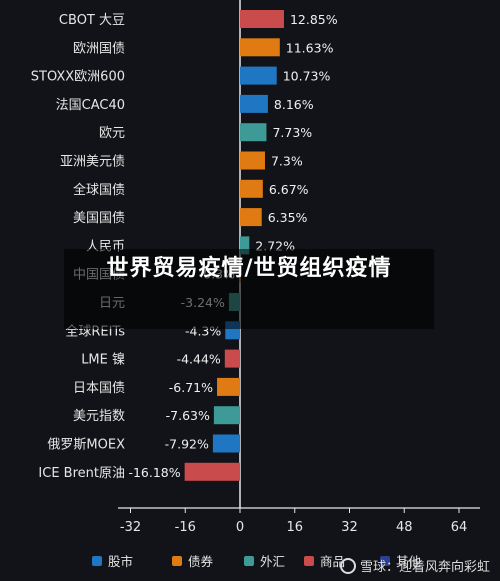 The image size is (500, 581). I want to click on x-tick-label: 16, so click(294, 527).